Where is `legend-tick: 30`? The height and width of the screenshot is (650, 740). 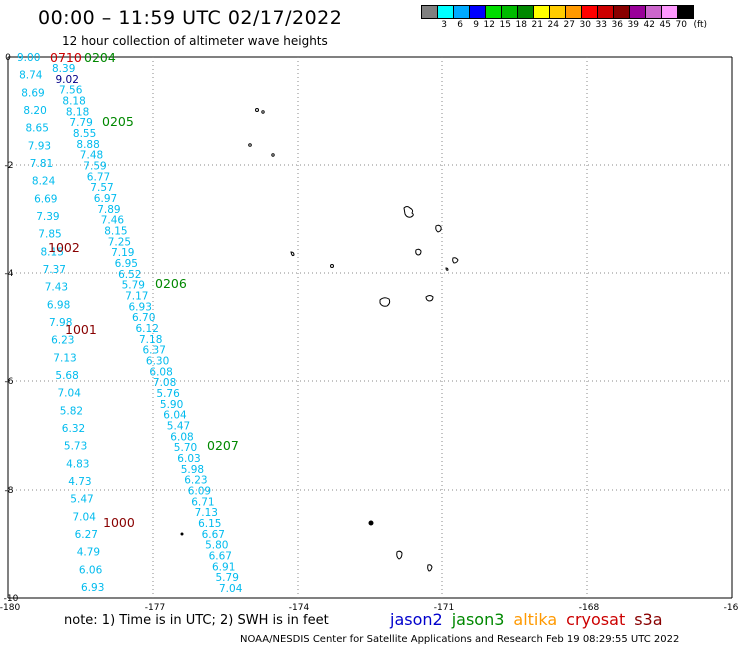
legend-tick: 30 is located at coordinates (585, 25).